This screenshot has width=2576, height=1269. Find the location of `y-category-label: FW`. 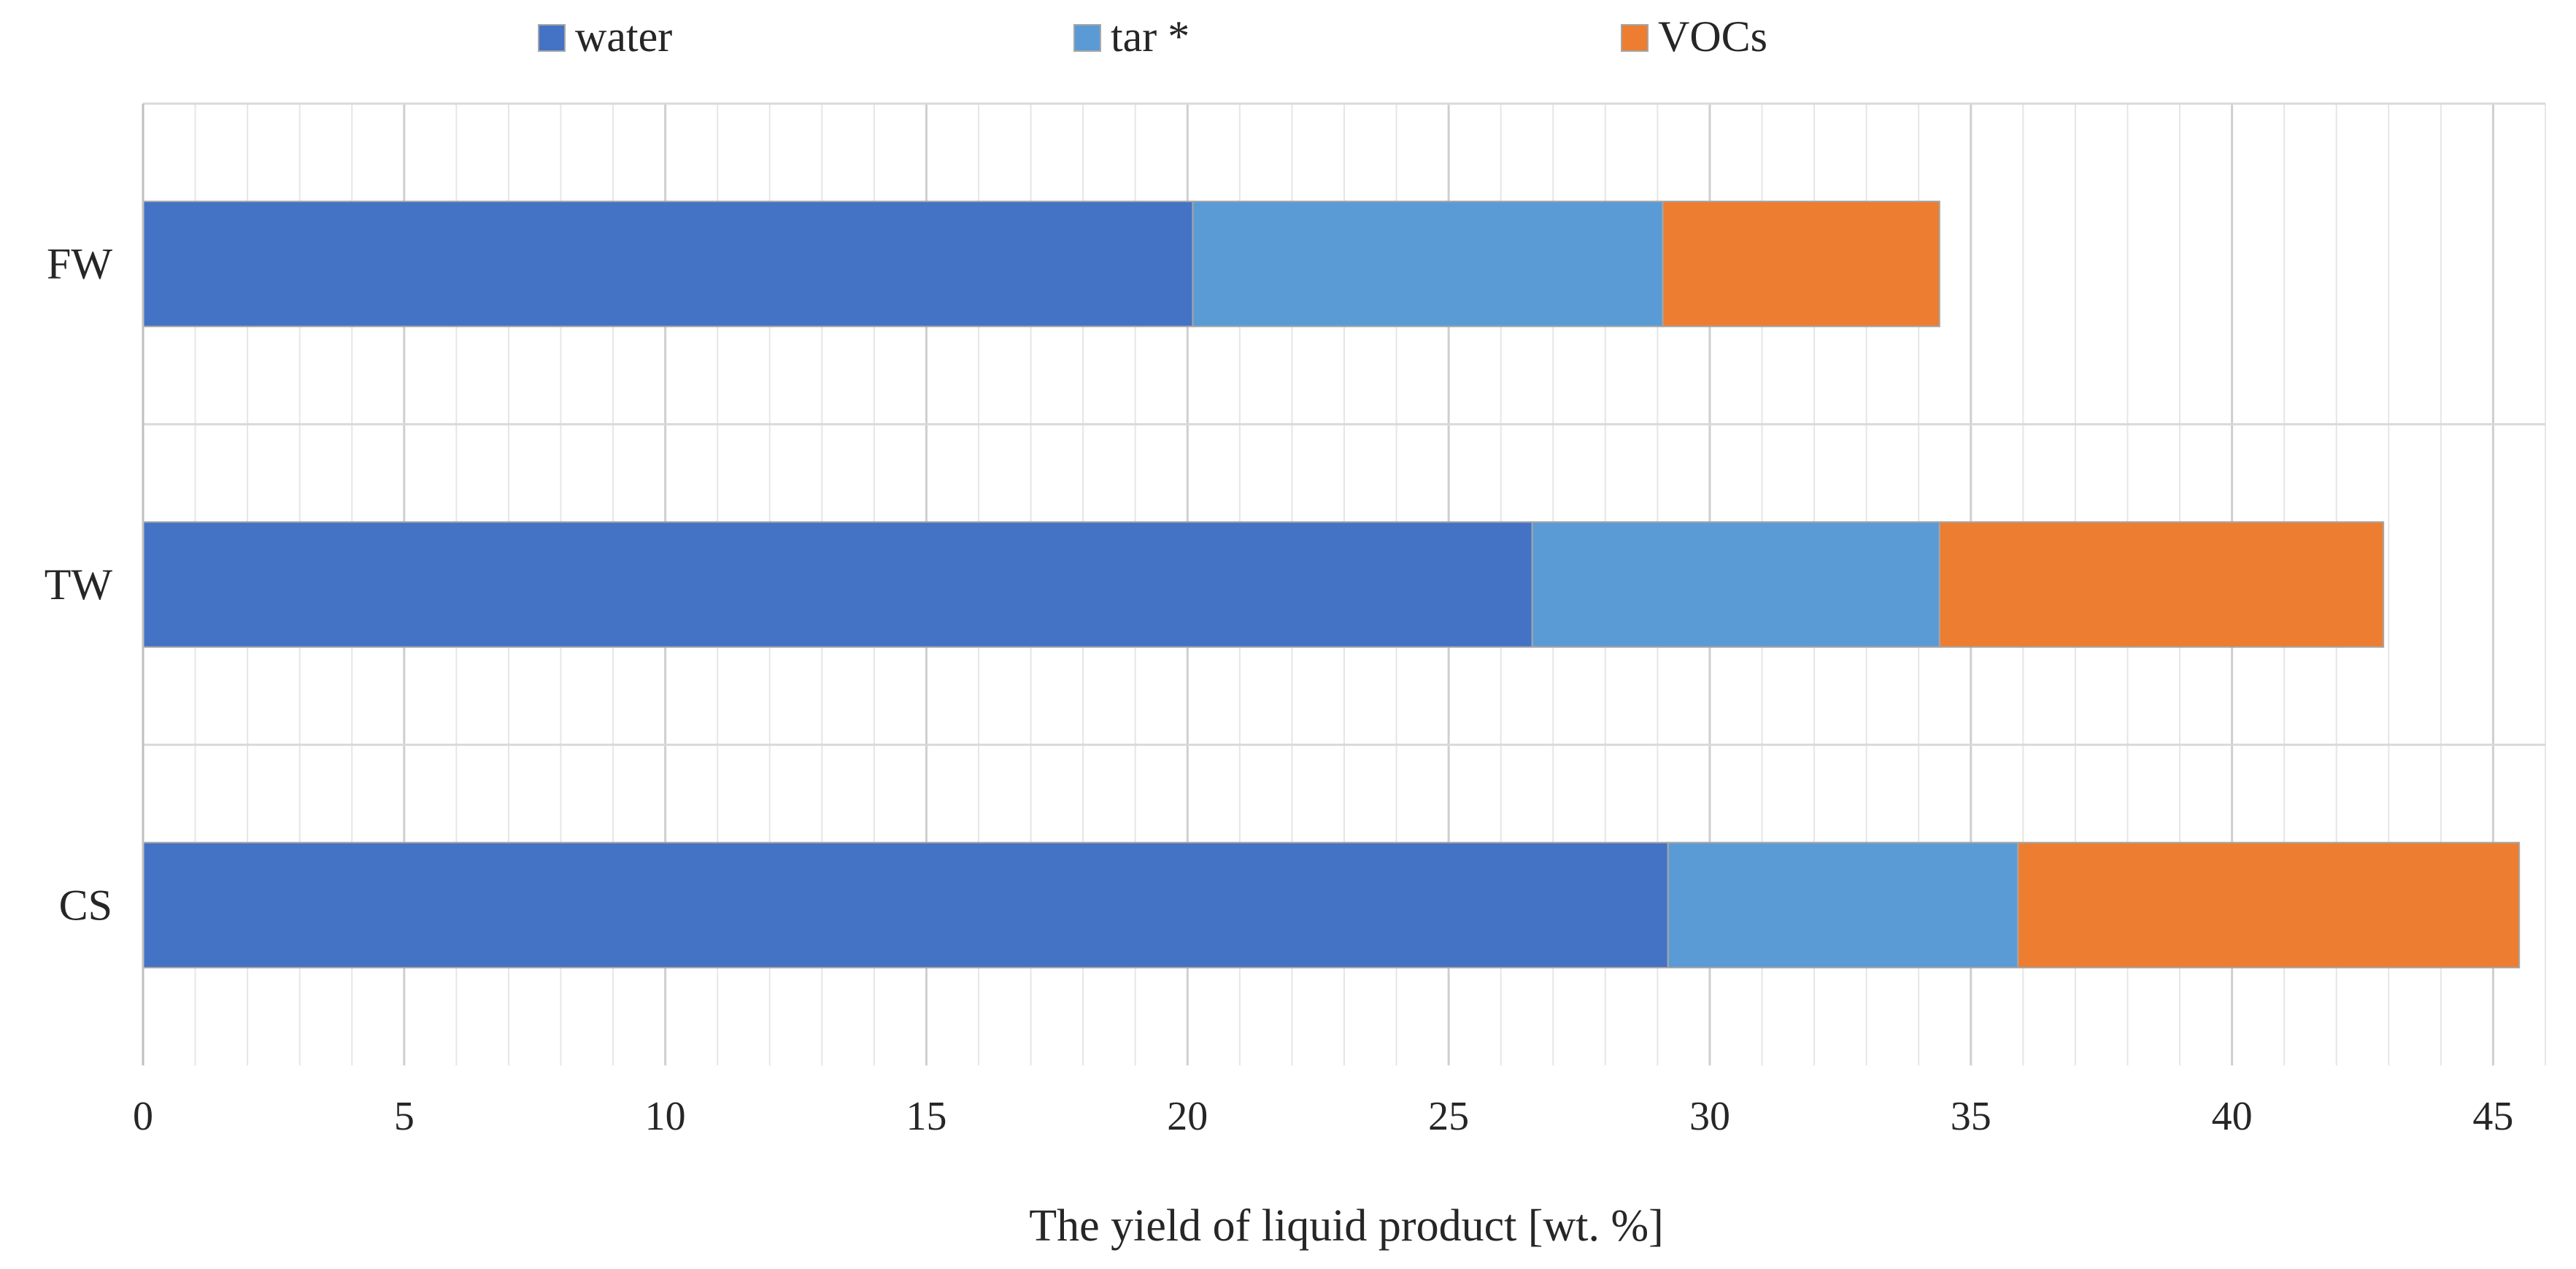

y-category-label: FW is located at coordinates (79, 264).